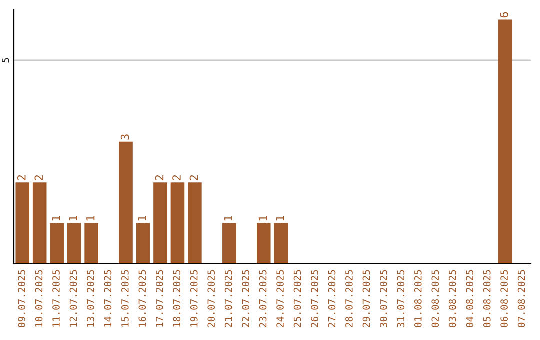  Describe the element at coordinates (142, 298) in the screenshot. I see `x-tick-label: 16.07.2025` at that location.